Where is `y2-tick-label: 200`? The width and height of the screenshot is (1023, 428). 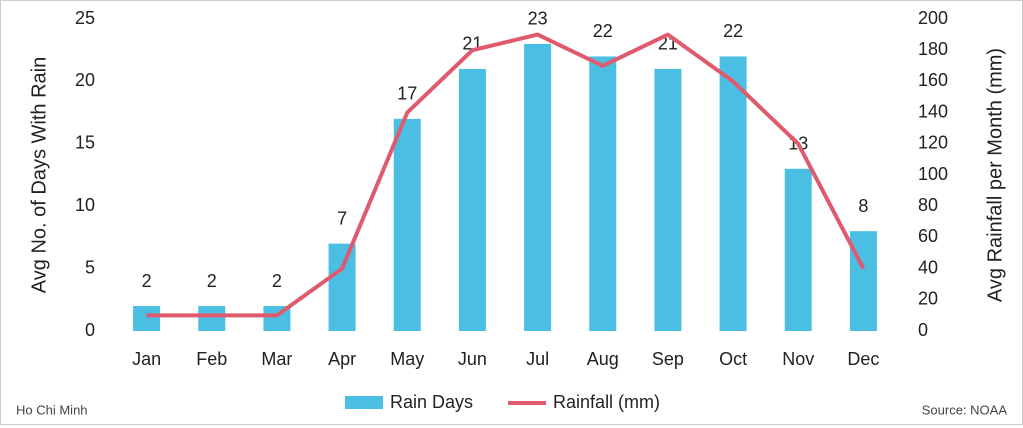
y2-tick-label: 200 is located at coordinates (933, 18).